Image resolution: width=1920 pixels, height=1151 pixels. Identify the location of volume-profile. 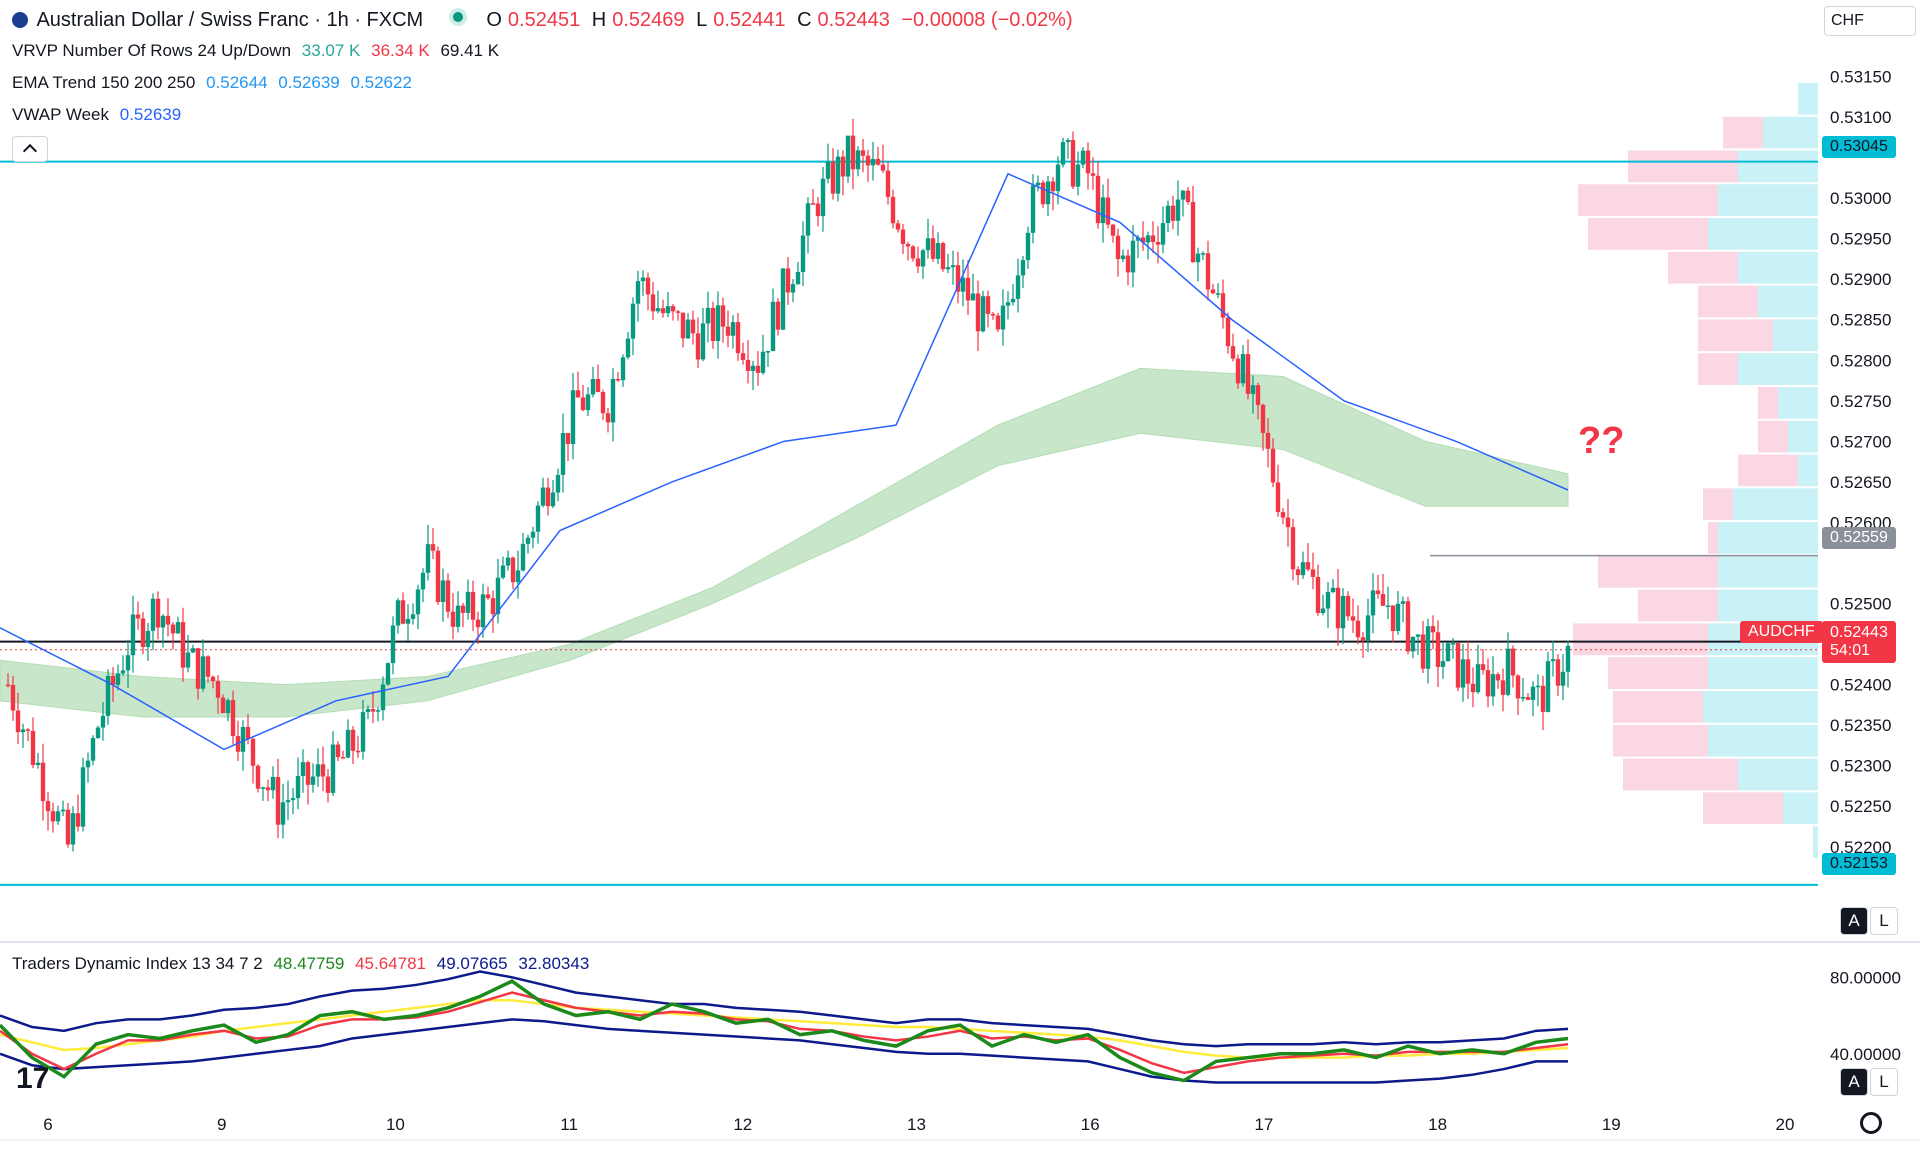
(1695, 470).